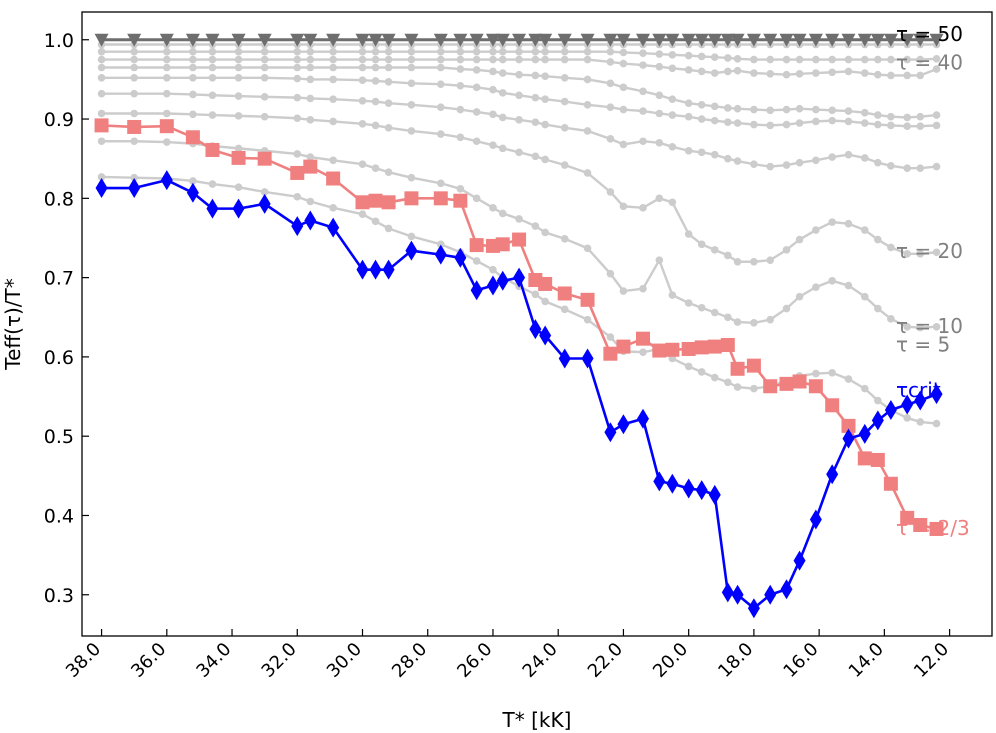  Describe the element at coordinates (474, 660) in the screenshot. I see `x-tick-label: 26.0` at that location.